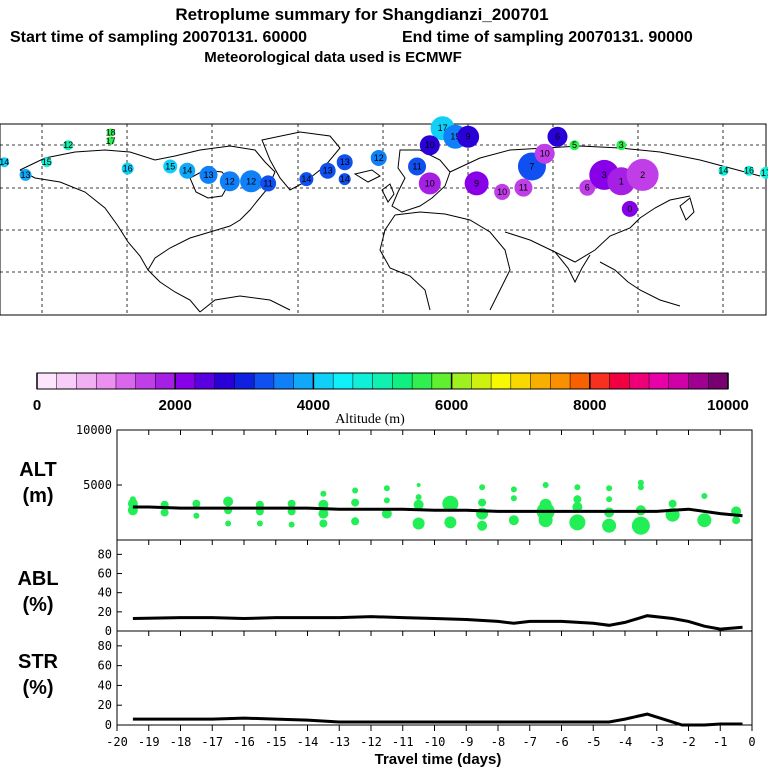 Image resolution: width=768 pixels, height=768 pixels. What do you see at coordinates (339, 742) in the screenshot?
I see `x-tick-label: -13` at bounding box center [339, 742].